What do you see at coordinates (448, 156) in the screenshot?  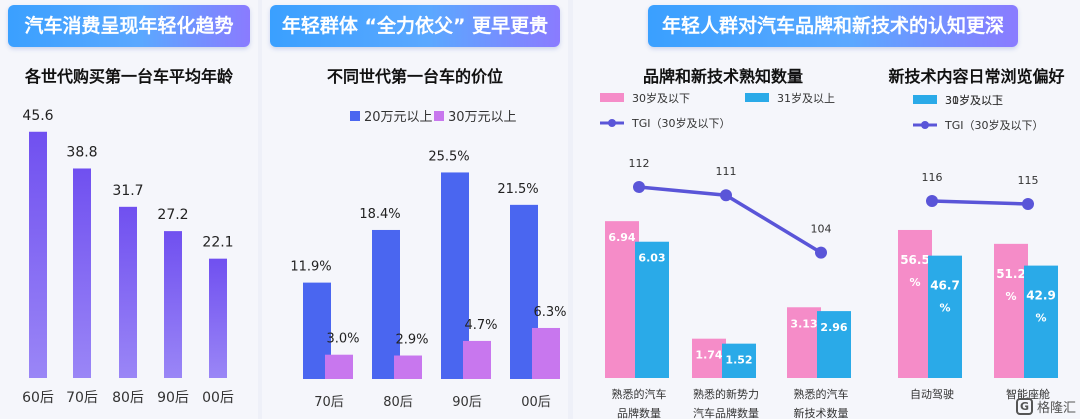 I see `value-label: 25.5%` at bounding box center [448, 156].